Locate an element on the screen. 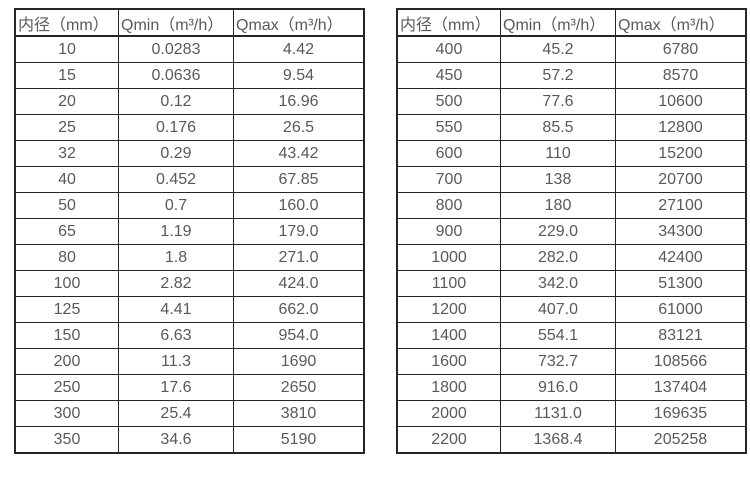 The height and width of the screenshot is (483, 750). table-cell: 407.0 is located at coordinates (558, 309).